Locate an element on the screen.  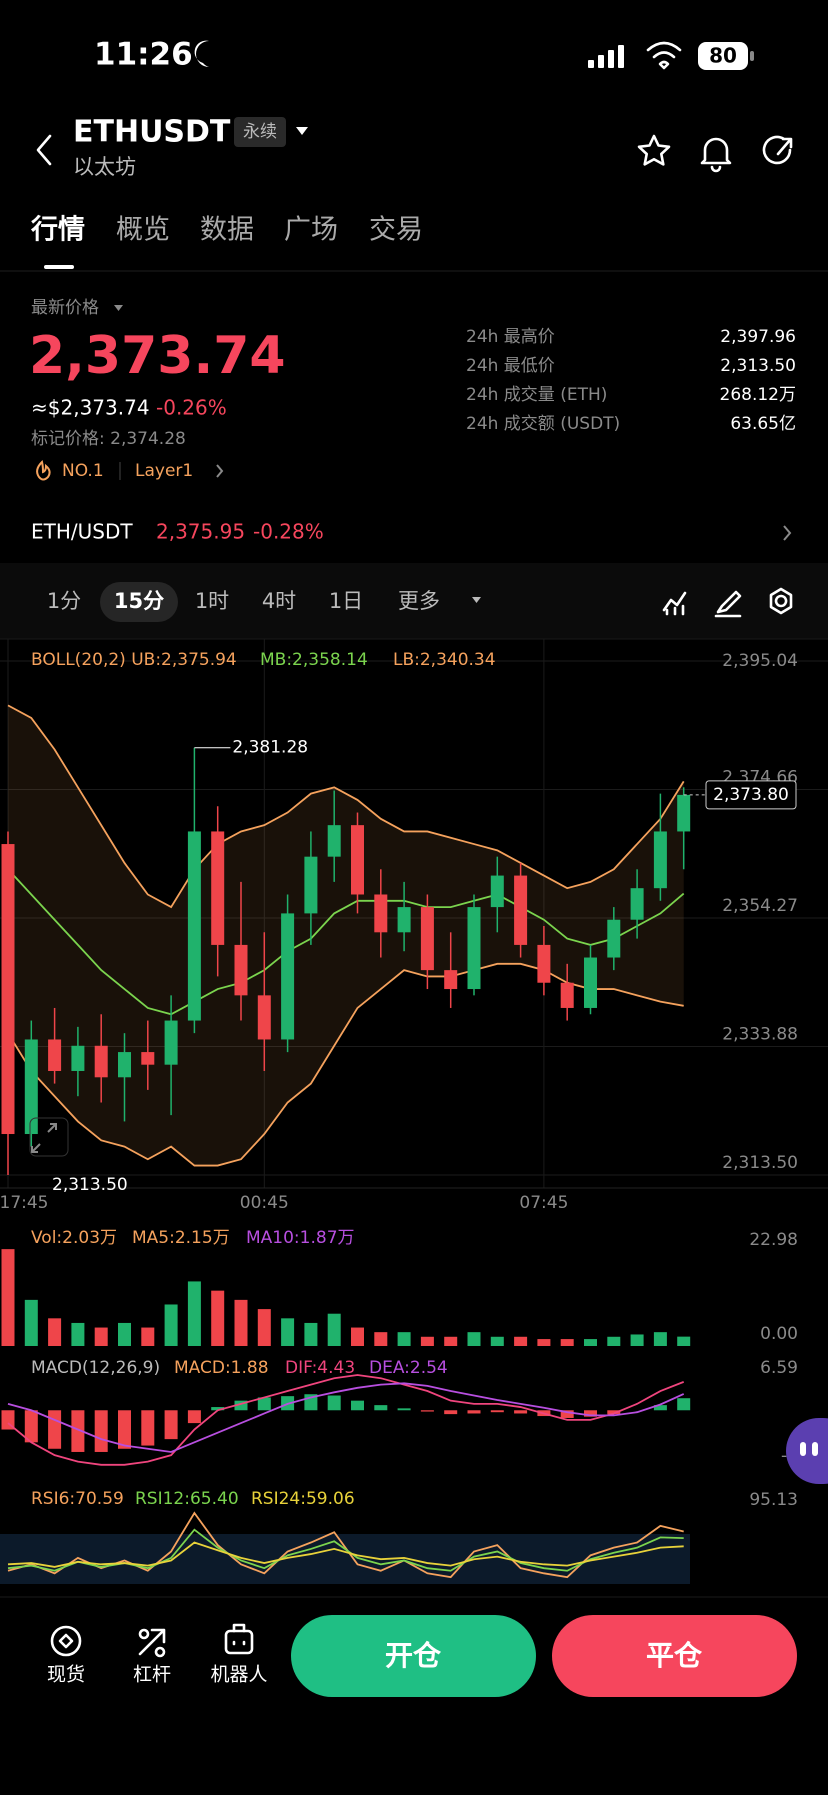
tab: 概览 is located at coordinates (143, 230).